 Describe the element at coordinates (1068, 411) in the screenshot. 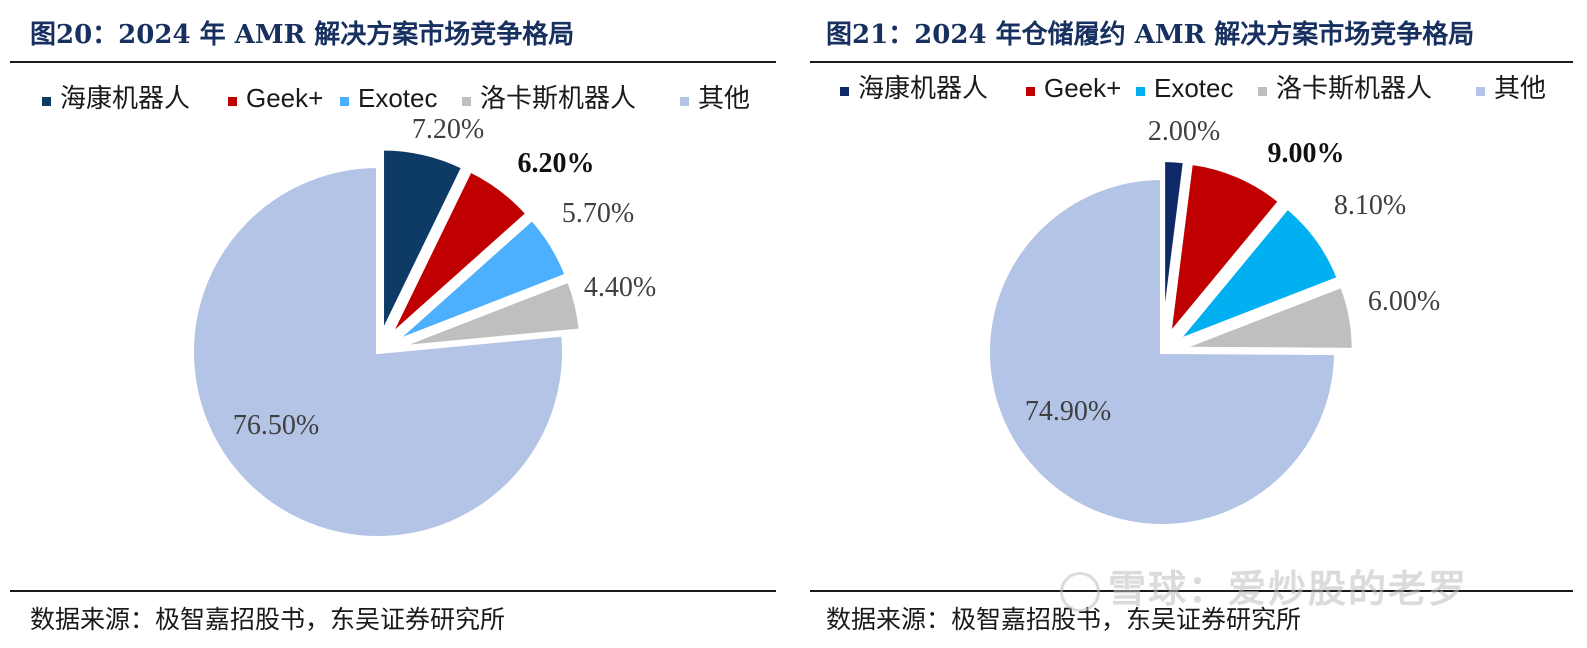

I see `data-label: 74.90%` at that location.